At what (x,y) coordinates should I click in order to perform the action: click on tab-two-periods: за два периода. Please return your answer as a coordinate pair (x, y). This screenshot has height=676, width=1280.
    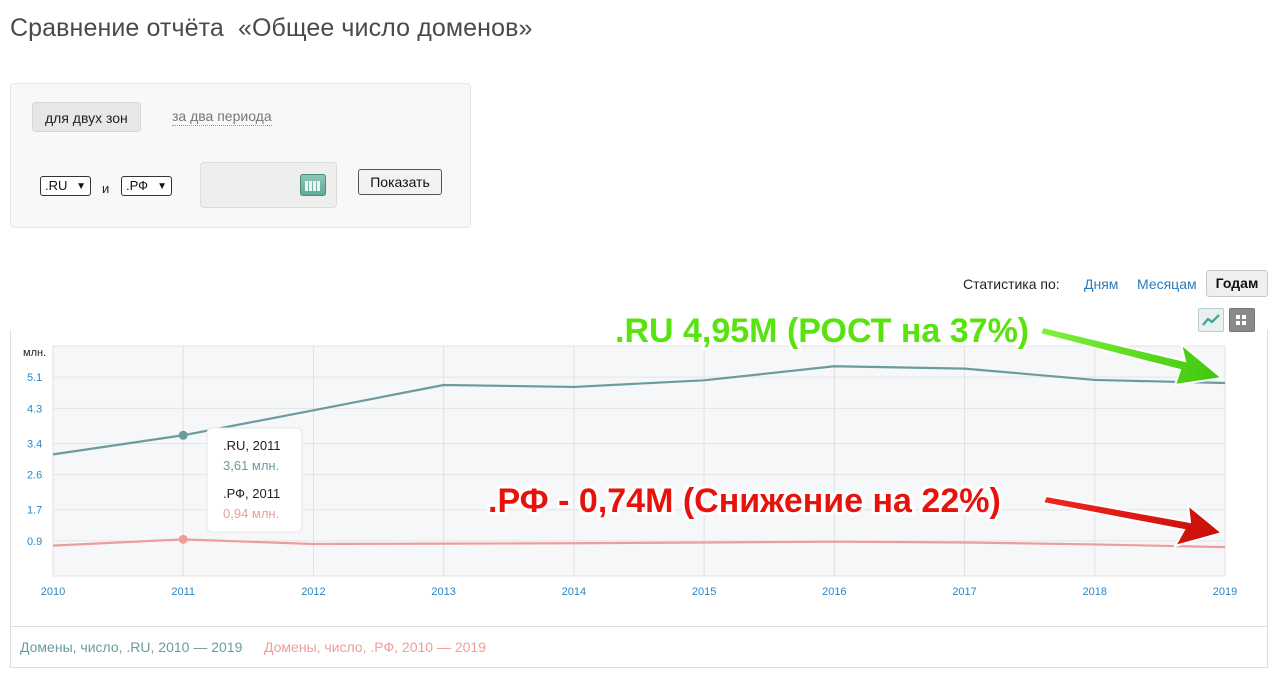
    Looking at the image, I should click on (222, 117).